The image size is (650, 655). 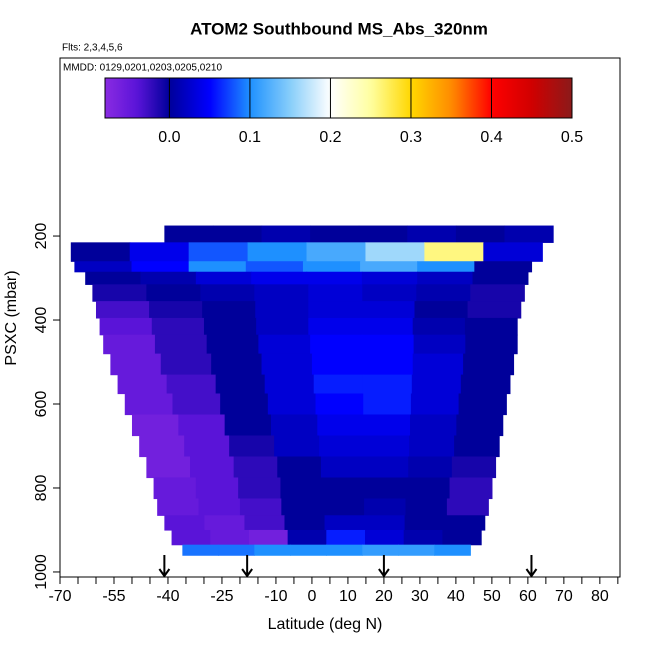 I want to click on x-tick-label: -25, so click(x=221, y=596).